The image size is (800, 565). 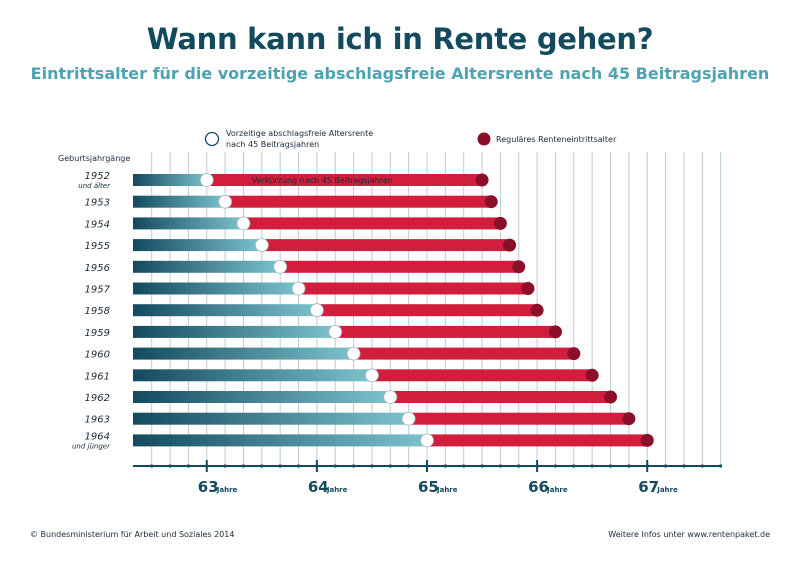 I want to click on bar-early-1952, so click(x=170, y=180).